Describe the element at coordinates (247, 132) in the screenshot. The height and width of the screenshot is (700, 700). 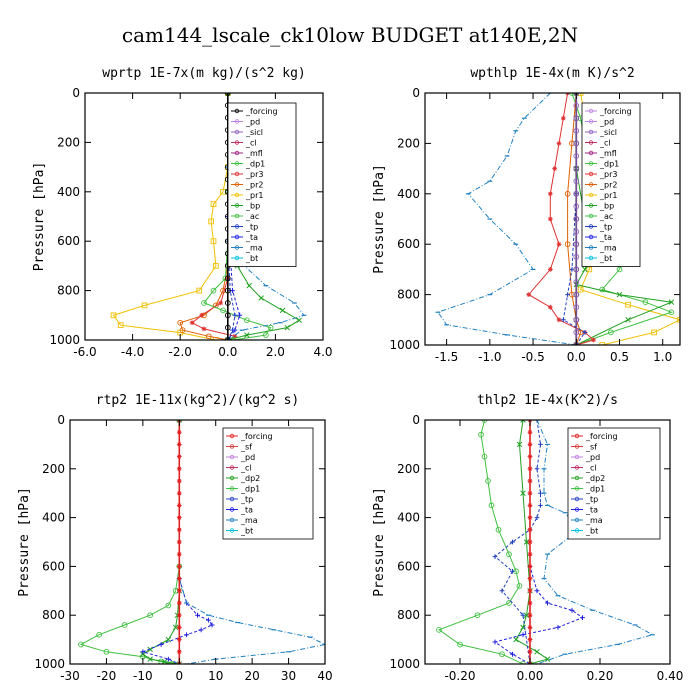
I see `legend-entry-sicl: _sicl` at that location.